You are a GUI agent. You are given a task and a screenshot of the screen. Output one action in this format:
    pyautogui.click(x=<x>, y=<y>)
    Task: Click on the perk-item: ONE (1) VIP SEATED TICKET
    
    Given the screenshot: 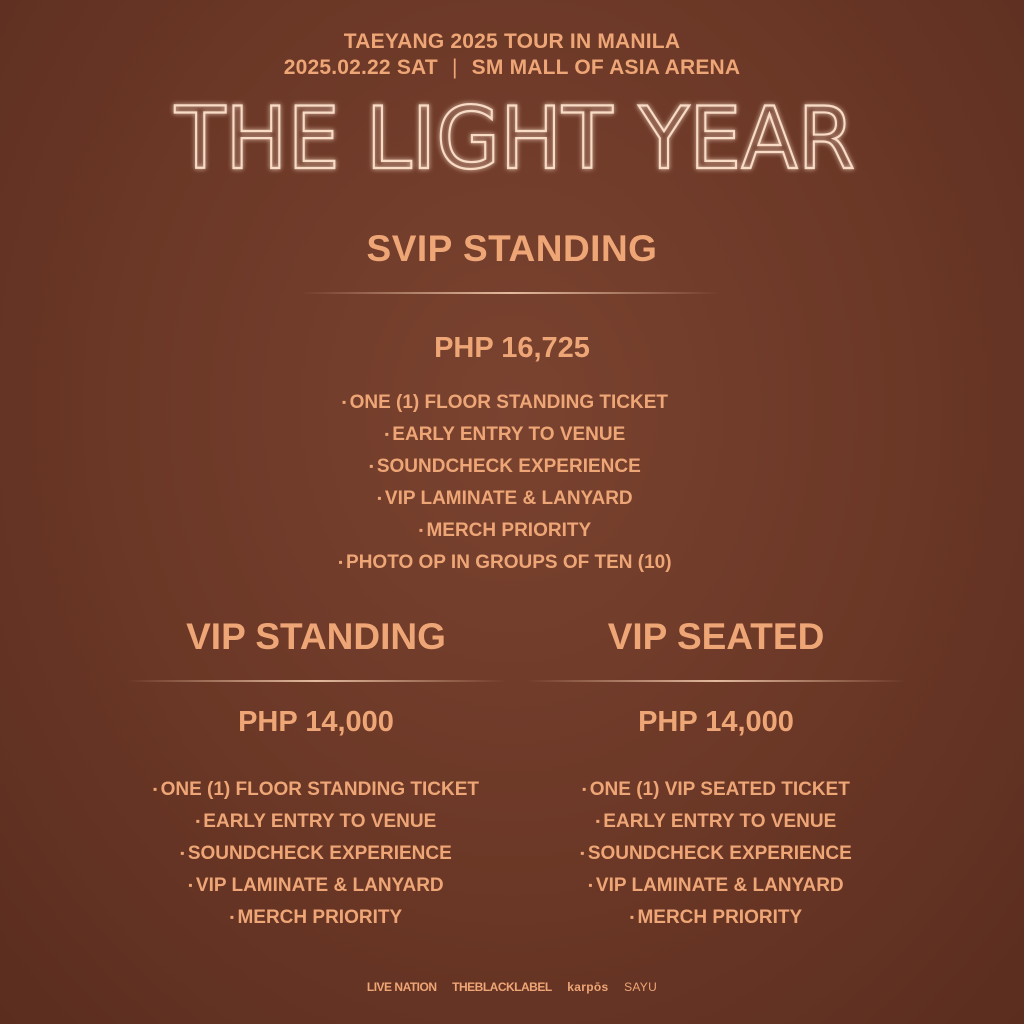 What is the action you would take?
    pyautogui.click(x=716, y=789)
    